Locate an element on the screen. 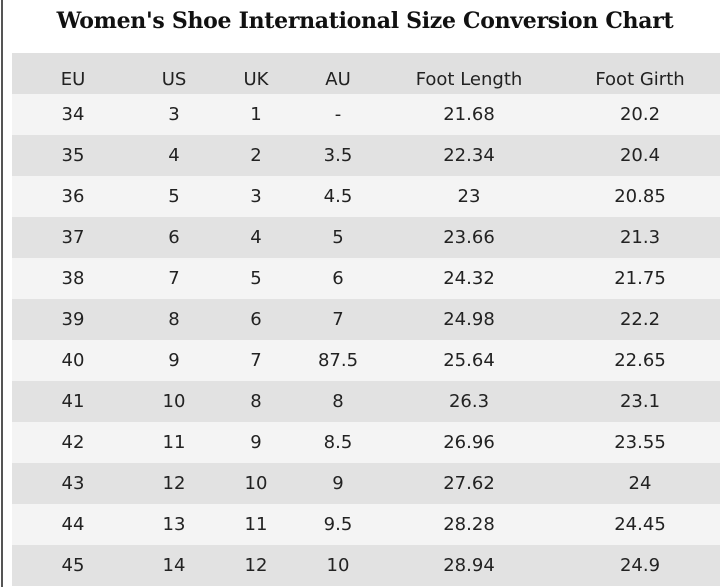 The width and height of the screenshot is (720, 587). table-cell: 21.68 is located at coordinates (469, 114).